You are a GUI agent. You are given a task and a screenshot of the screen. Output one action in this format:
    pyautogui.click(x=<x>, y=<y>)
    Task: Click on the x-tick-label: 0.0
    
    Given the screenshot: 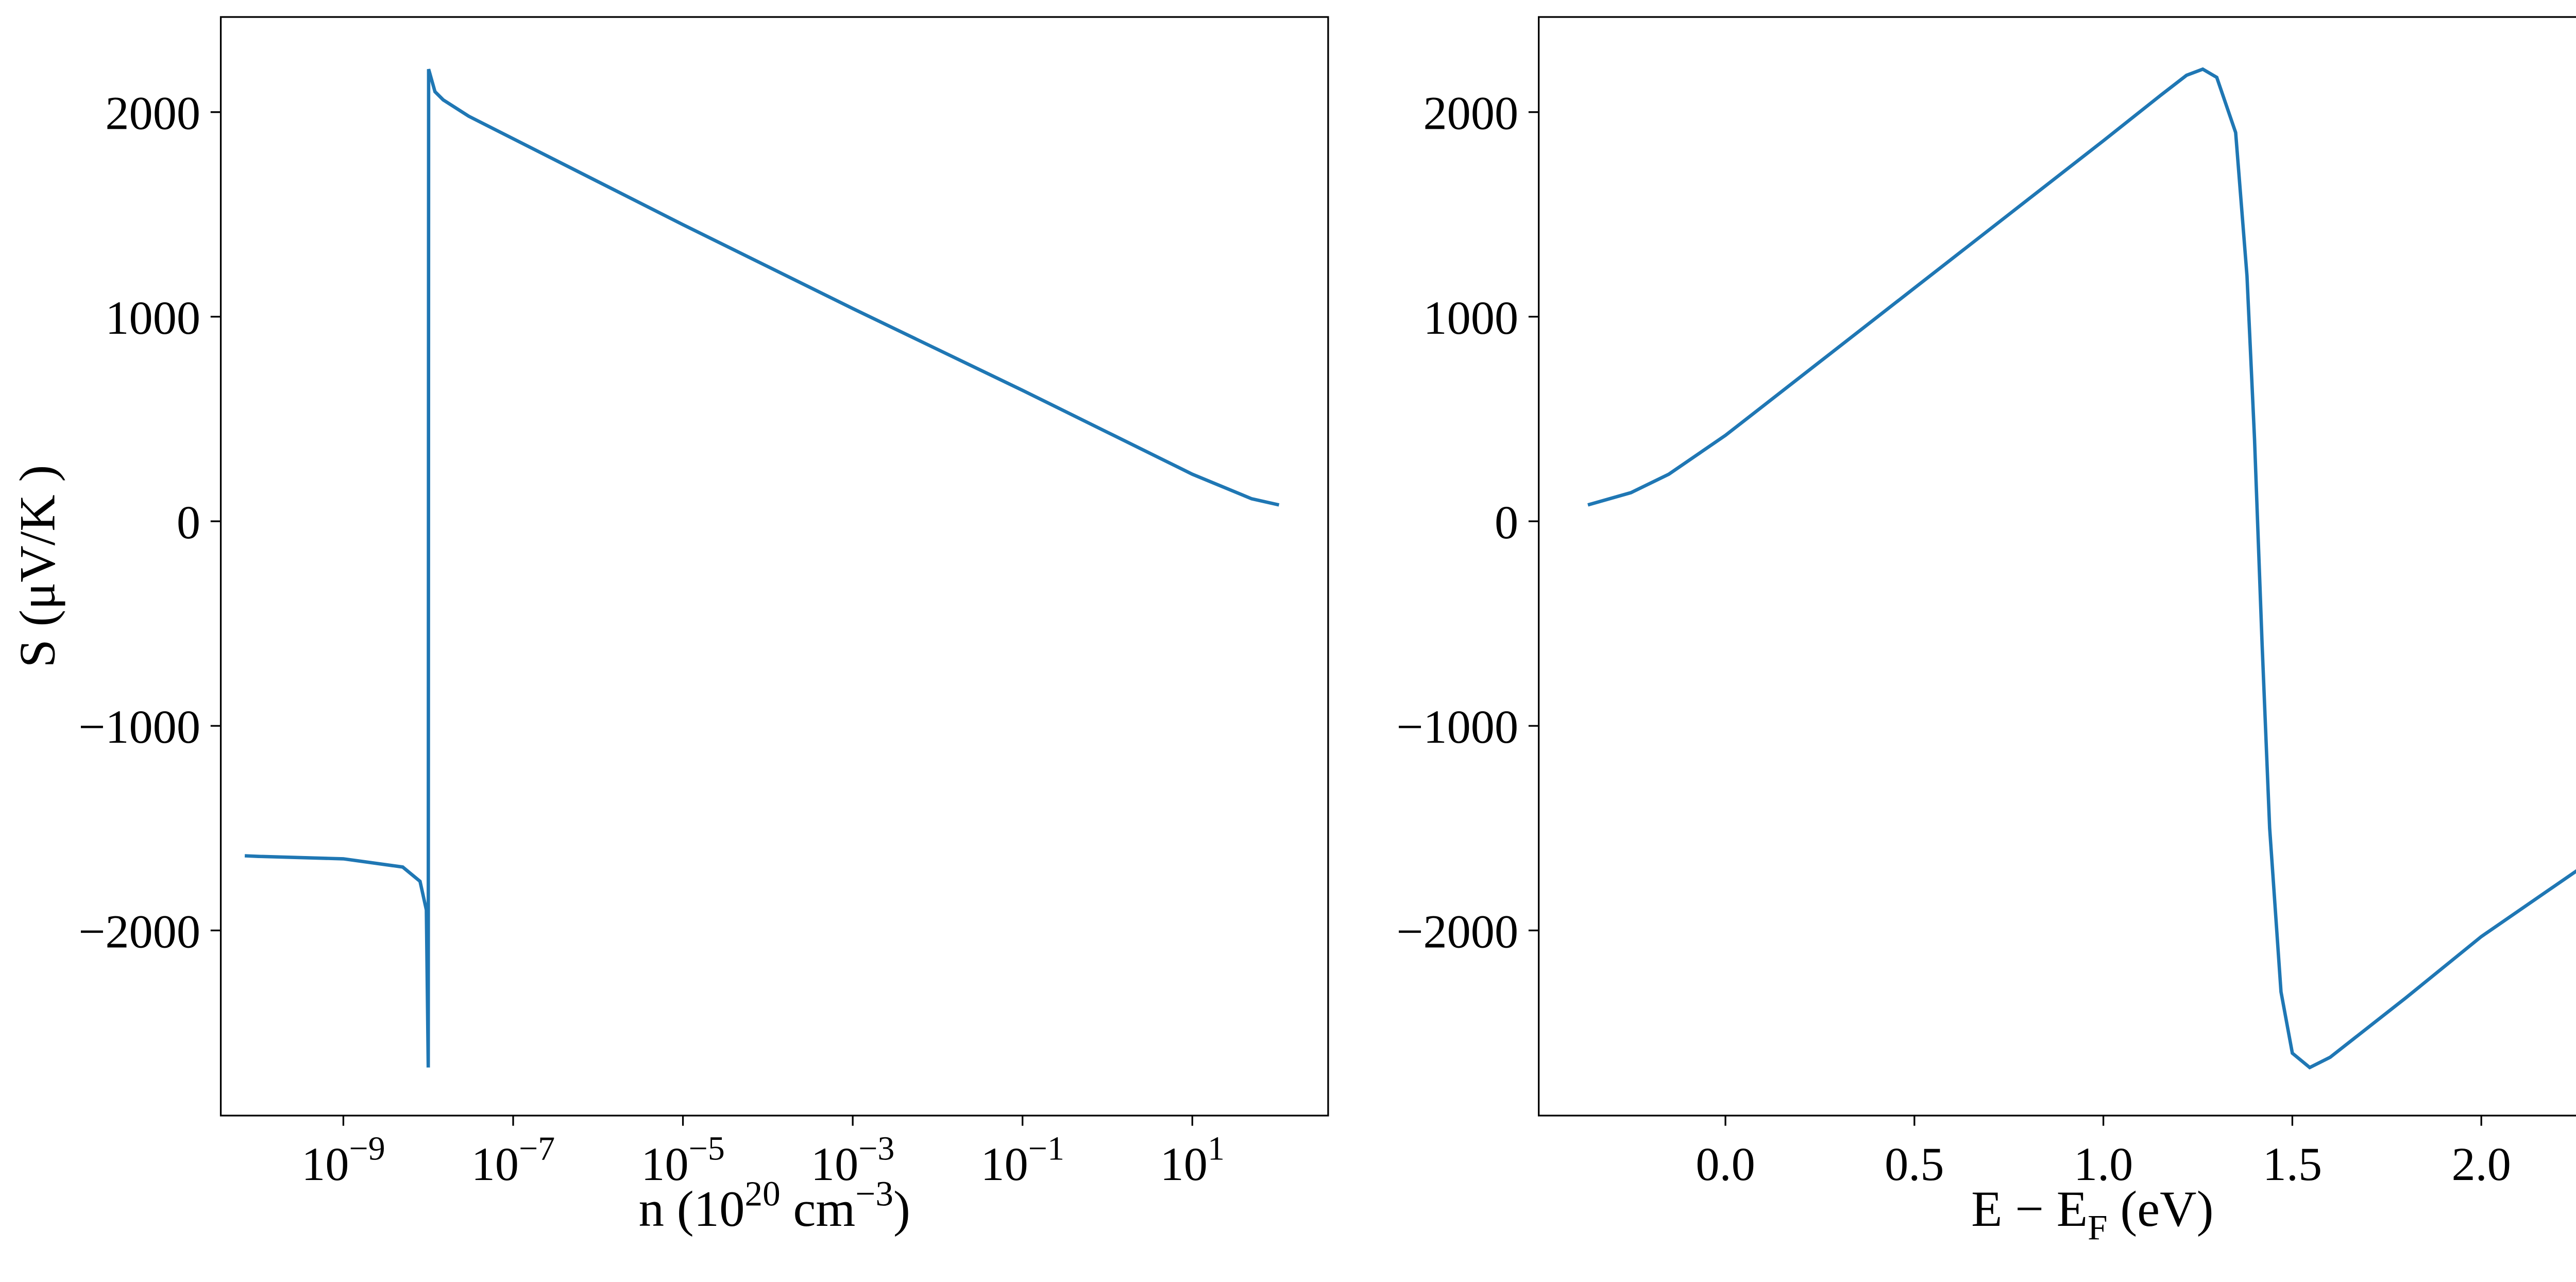 What is the action you would take?
    pyautogui.click(x=1726, y=1164)
    